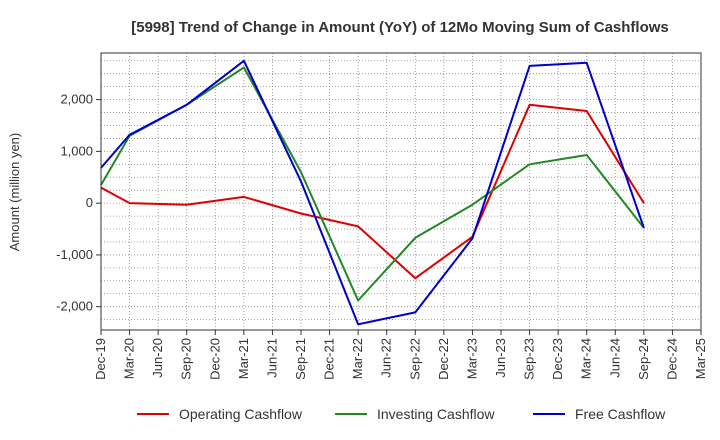 The image size is (720, 440). Describe the element at coordinates (500, 358) in the screenshot. I see `x-tick-label: Jun-23` at that location.